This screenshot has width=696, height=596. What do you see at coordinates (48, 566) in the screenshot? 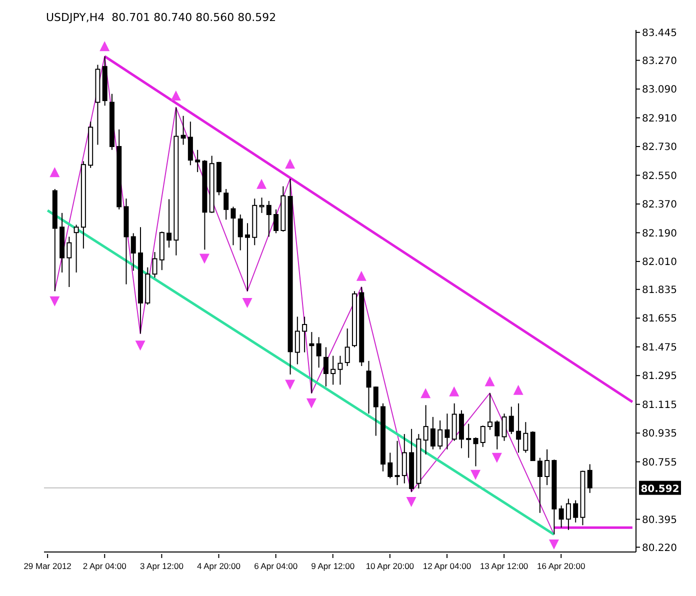
I see `x-tick-label: 29 Mar 2012` at bounding box center [48, 566].